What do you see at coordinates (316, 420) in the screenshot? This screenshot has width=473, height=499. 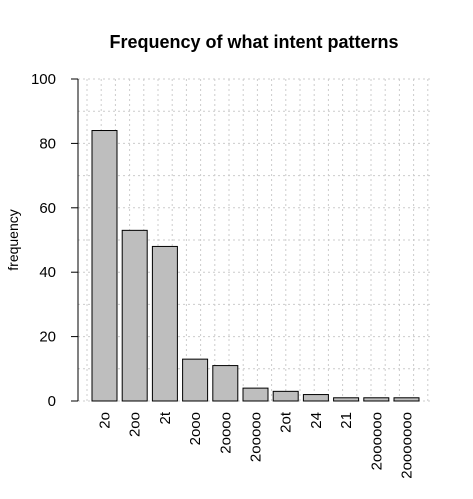 I see `x-tick-label: 24` at bounding box center [316, 420].